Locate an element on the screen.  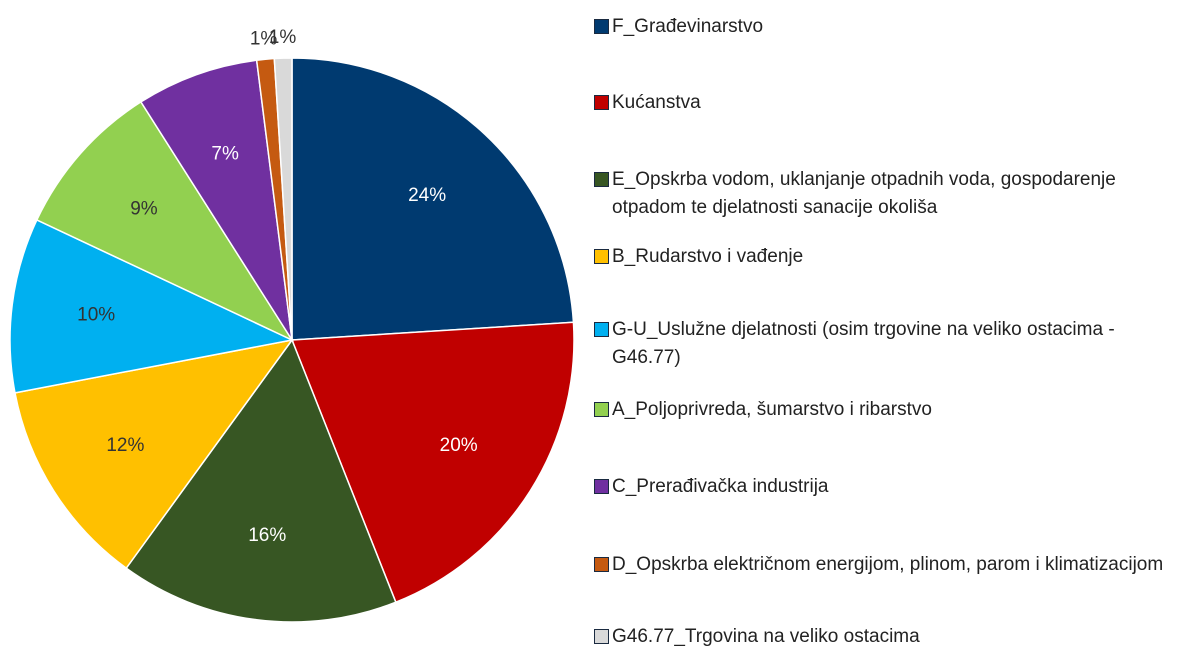
legend-label: G46.77_Trgovina na veliko ostacima is located at coordinates (766, 636).